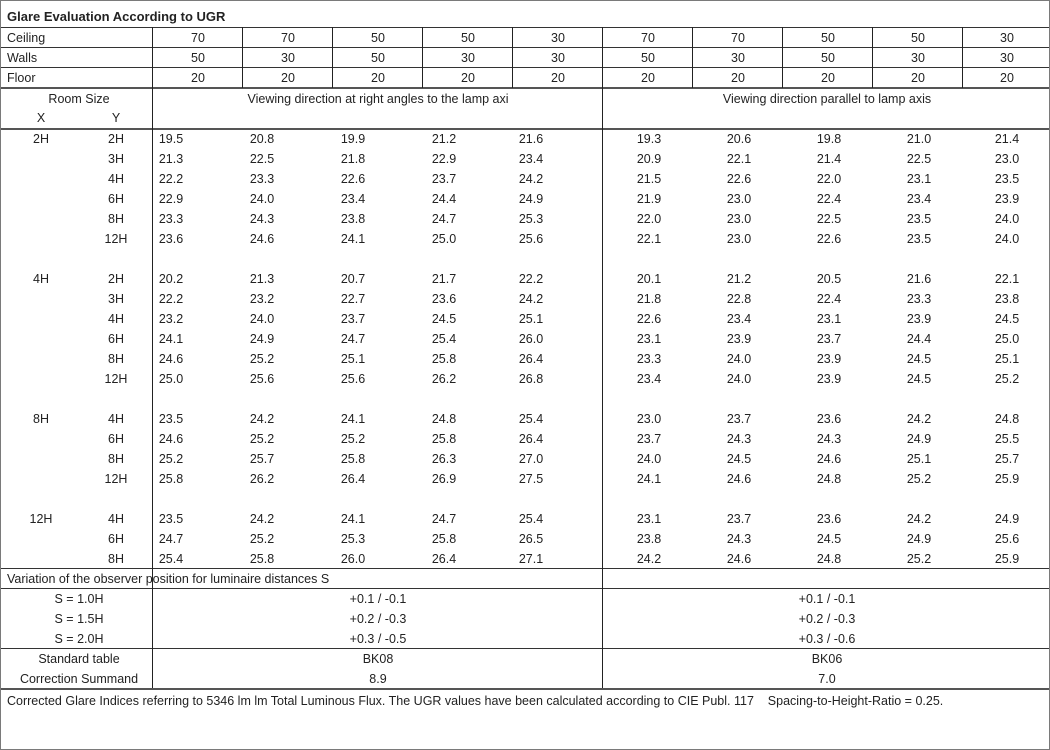 This screenshot has width=1050, height=750. What do you see at coordinates (41, 118) in the screenshot?
I see `room-size-x-label: X` at bounding box center [41, 118].